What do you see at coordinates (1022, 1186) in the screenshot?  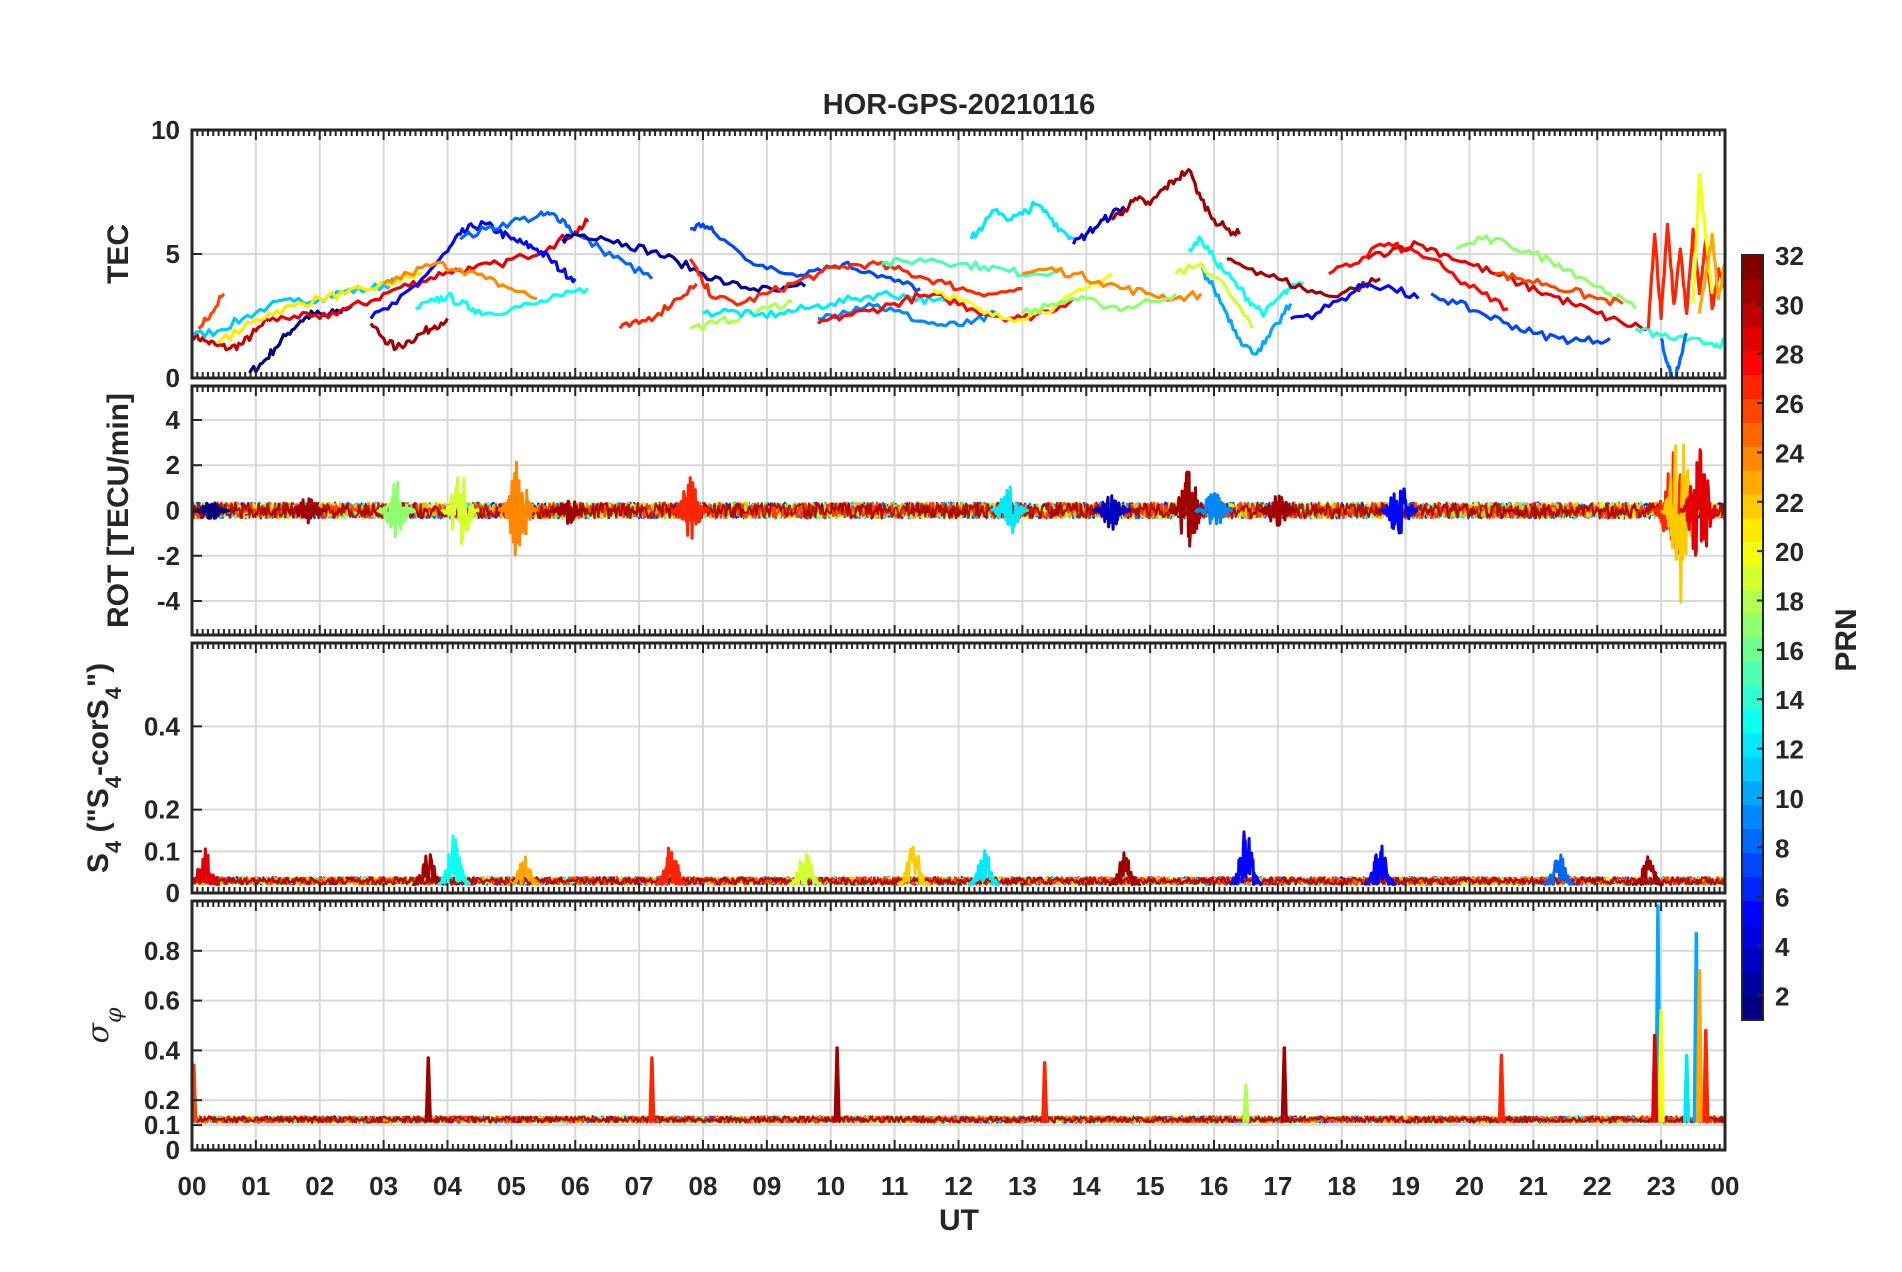 I see `x-tick-label: 13` at bounding box center [1022, 1186].